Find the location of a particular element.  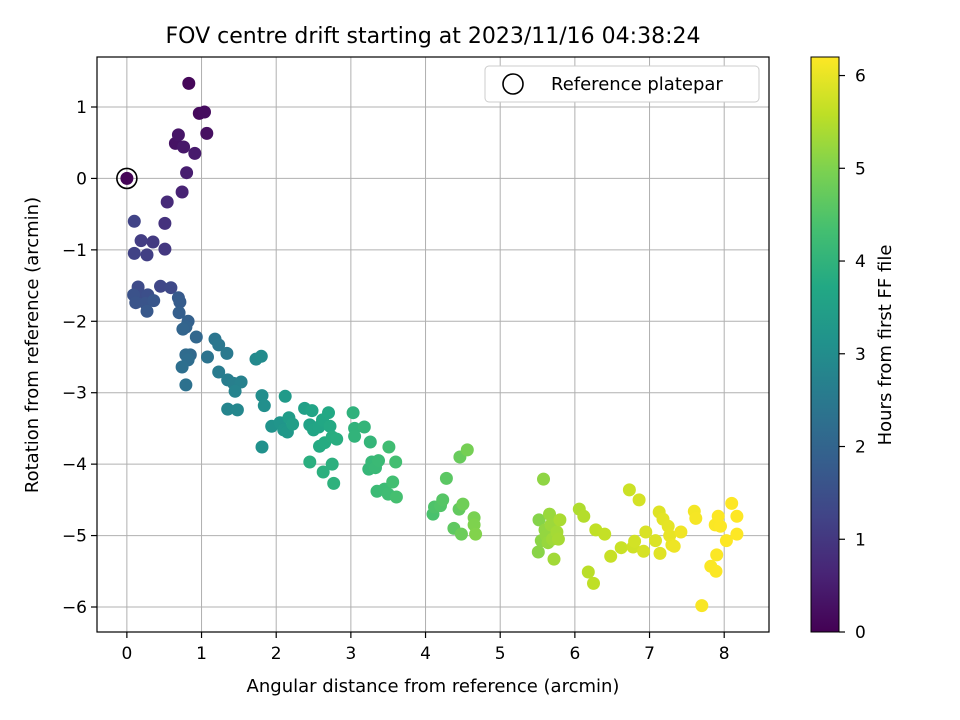

y-tick-label: 1 is located at coordinates (81, 108).